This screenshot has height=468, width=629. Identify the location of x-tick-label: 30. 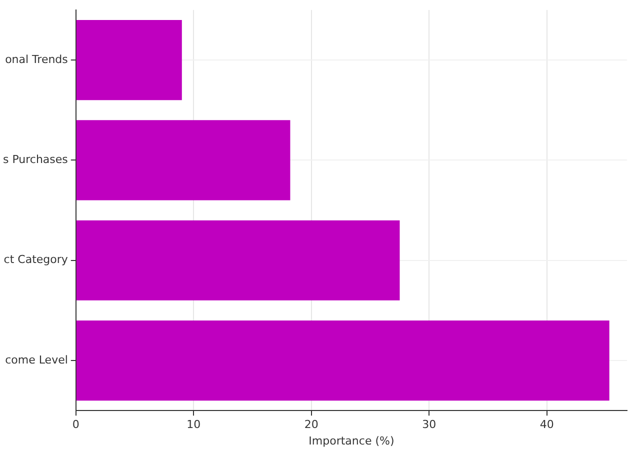
(429, 425).